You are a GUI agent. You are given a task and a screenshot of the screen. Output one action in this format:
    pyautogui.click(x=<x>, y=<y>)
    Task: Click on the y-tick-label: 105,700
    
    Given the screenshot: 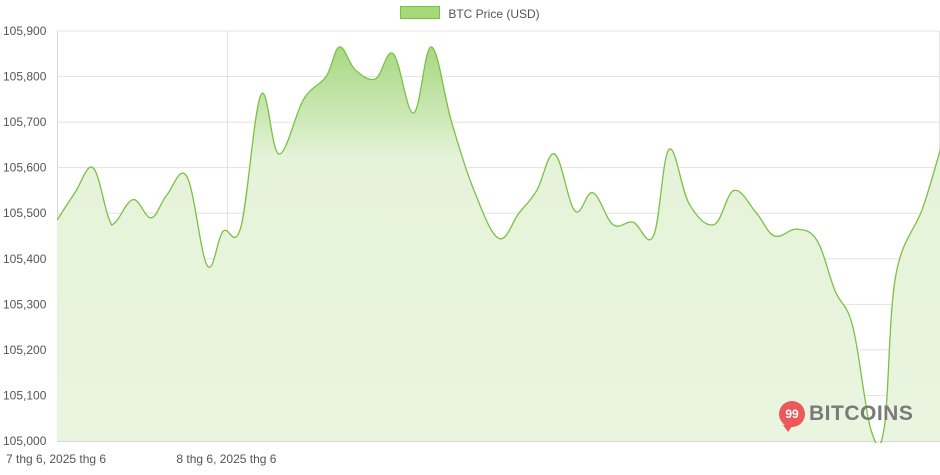 What is the action you would take?
    pyautogui.click(x=25, y=122)
    